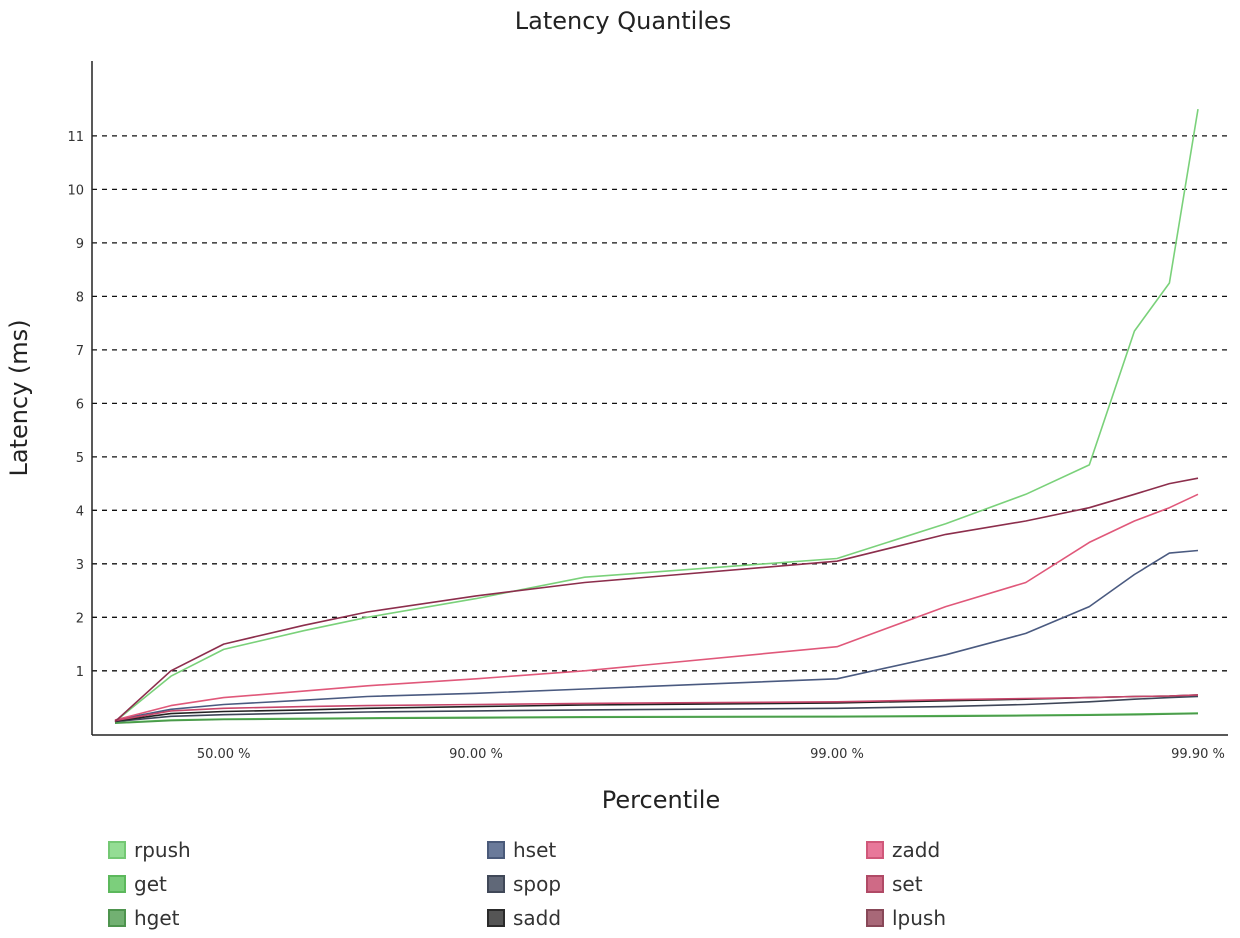 The image size is (1240, 938). What do you see at coordinates (907, 884) in the screenshot?
I see `legend-label: set` at bounding box center [907, 884].